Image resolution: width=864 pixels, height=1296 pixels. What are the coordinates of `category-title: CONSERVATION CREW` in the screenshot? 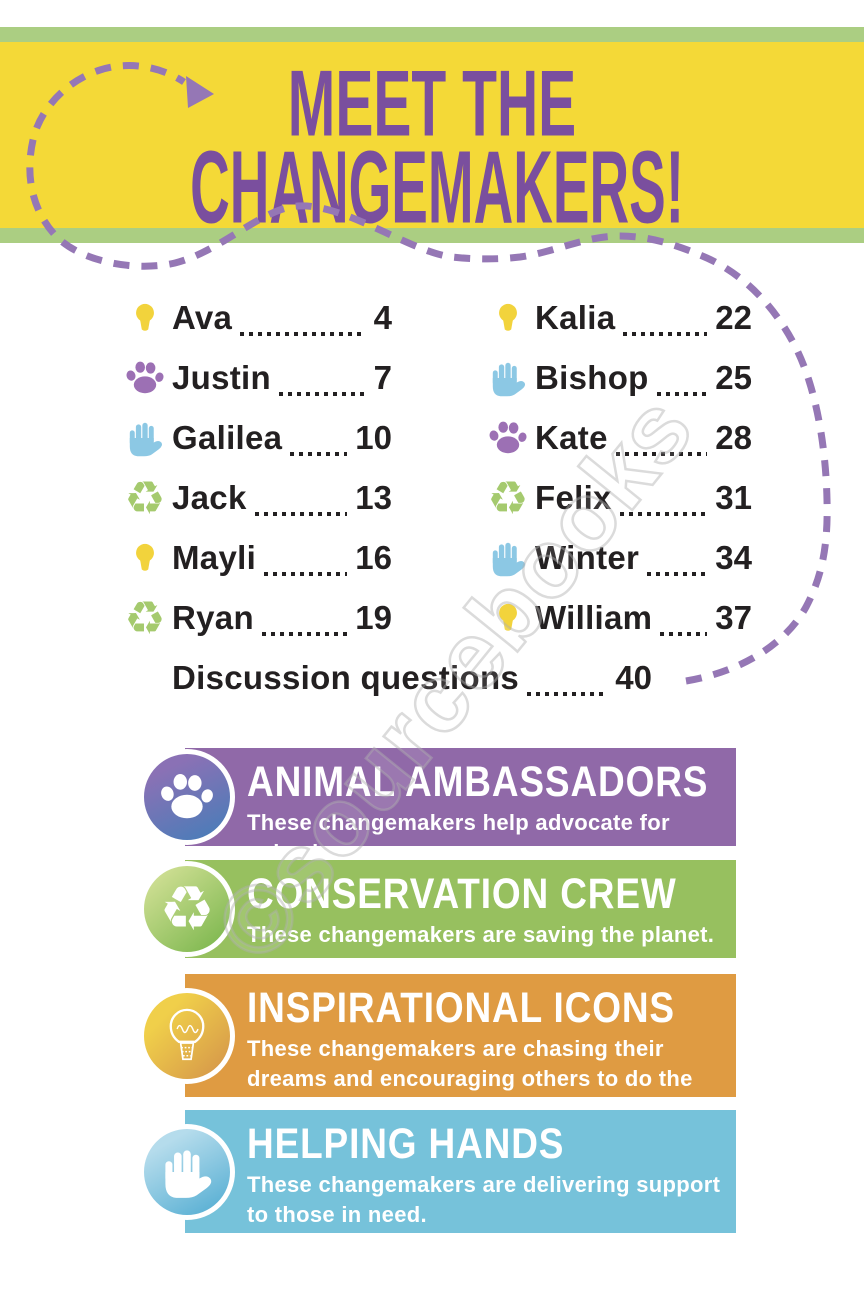 It's located at (462, 894).